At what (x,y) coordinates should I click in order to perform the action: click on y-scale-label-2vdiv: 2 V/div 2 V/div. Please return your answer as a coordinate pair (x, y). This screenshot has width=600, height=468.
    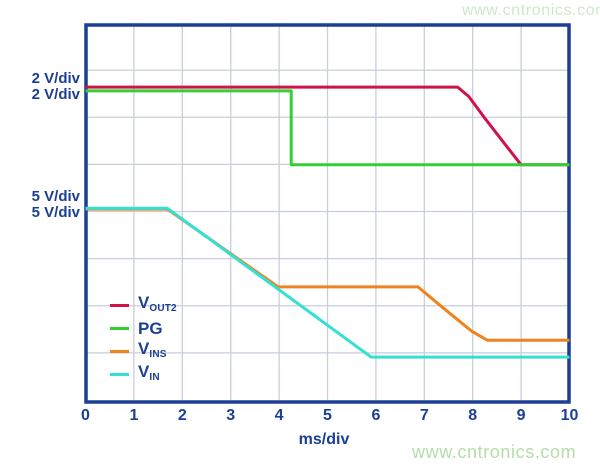
    Looking at the image, I should click on (40, 87).